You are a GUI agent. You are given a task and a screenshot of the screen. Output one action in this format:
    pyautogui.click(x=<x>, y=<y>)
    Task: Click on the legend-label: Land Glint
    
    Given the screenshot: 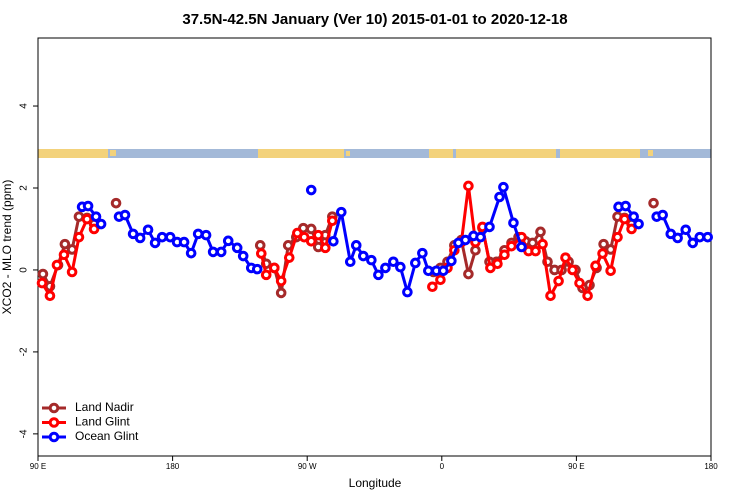 What is the action you would take?
    pyautogui.click(x=102, y=422)
    